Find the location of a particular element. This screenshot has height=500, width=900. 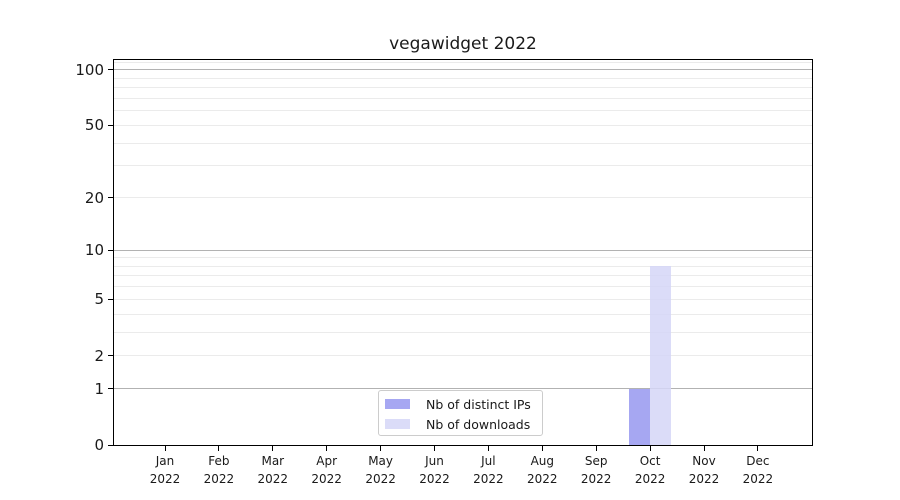

x-tick-label: Jul 2022 is located at coordinates (488, 470).